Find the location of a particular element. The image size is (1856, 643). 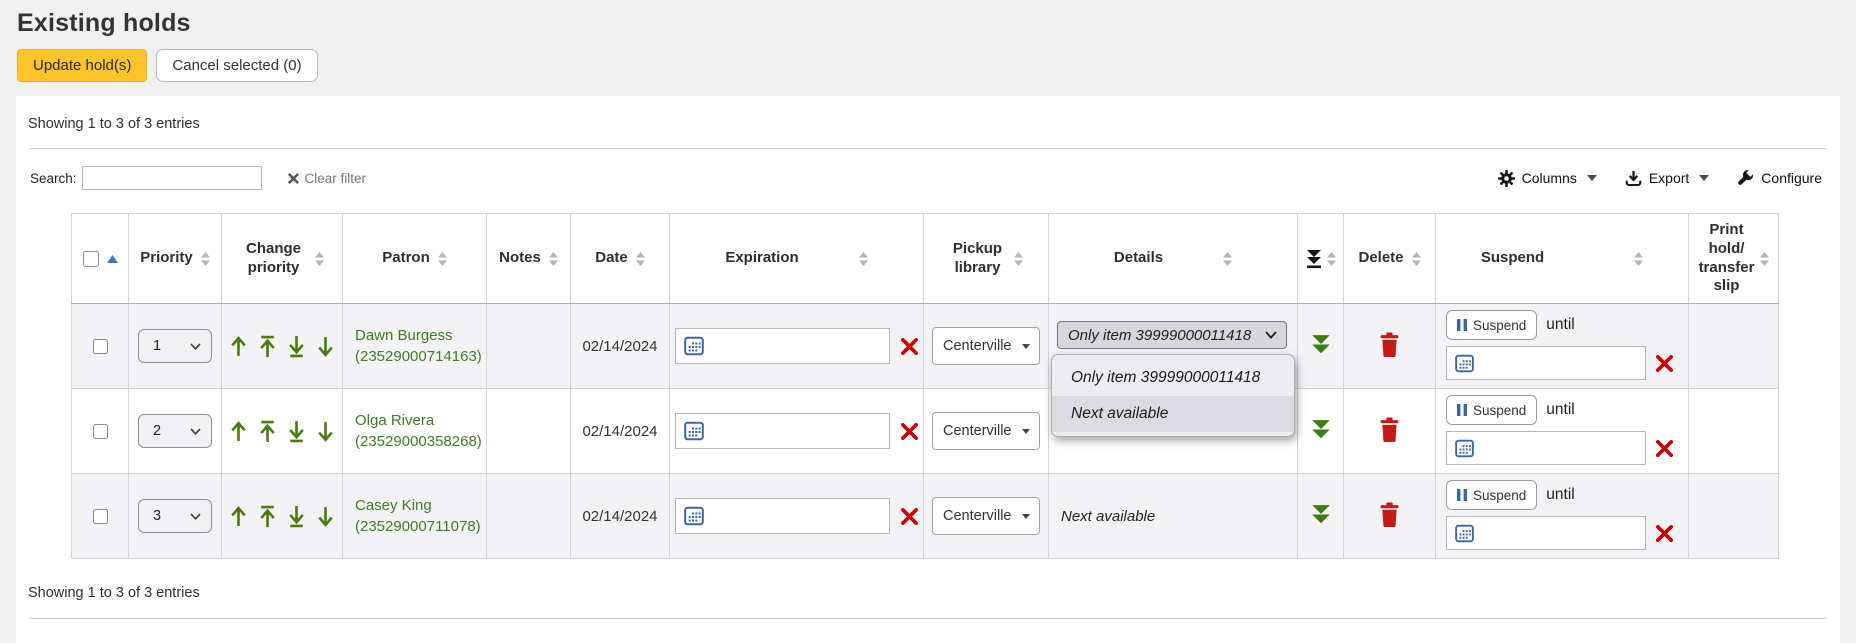

header-suspend: Suspend is located at coordinates (1562, 258).